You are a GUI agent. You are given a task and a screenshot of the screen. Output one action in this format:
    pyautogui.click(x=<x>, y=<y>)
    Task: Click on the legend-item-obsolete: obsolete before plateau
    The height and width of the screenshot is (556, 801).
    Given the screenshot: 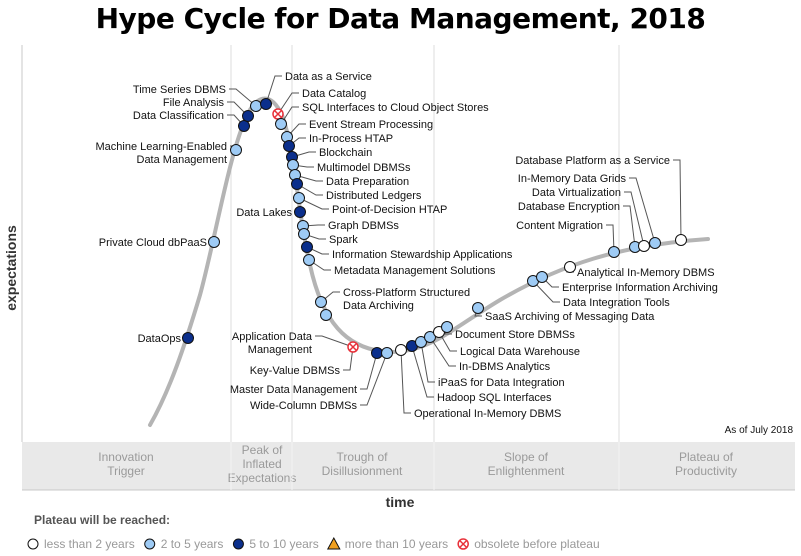 What is the action you would take?
    pyautogui.click(x=528, y=544)
    